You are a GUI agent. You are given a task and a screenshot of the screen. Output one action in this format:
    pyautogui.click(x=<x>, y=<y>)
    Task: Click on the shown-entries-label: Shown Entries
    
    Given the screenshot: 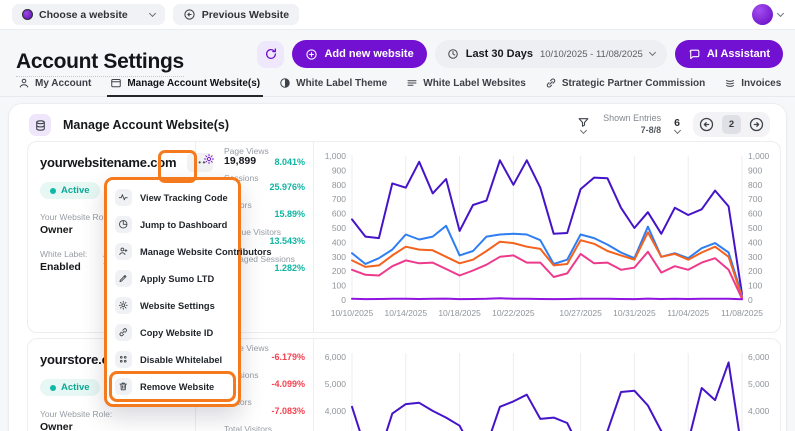 What is the action you would take?
    pyautogui.click(x=632, y=118)
    